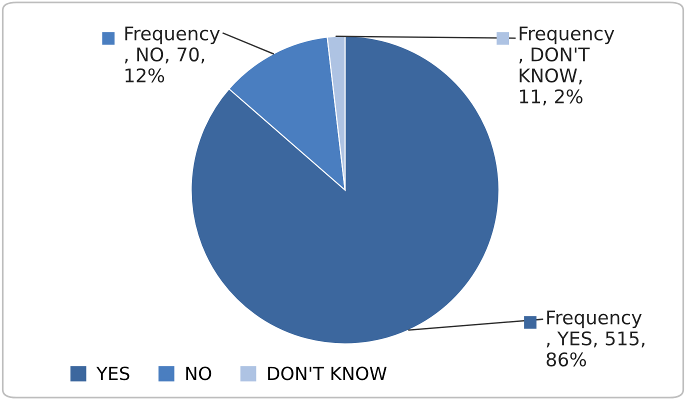 Image resolution: width=686 pixels, height=400 pixels. Describe the element at coordinates (595, 338) in the screenshot. I see `data-label: Frequency , YES, 515, 86%` at that location.